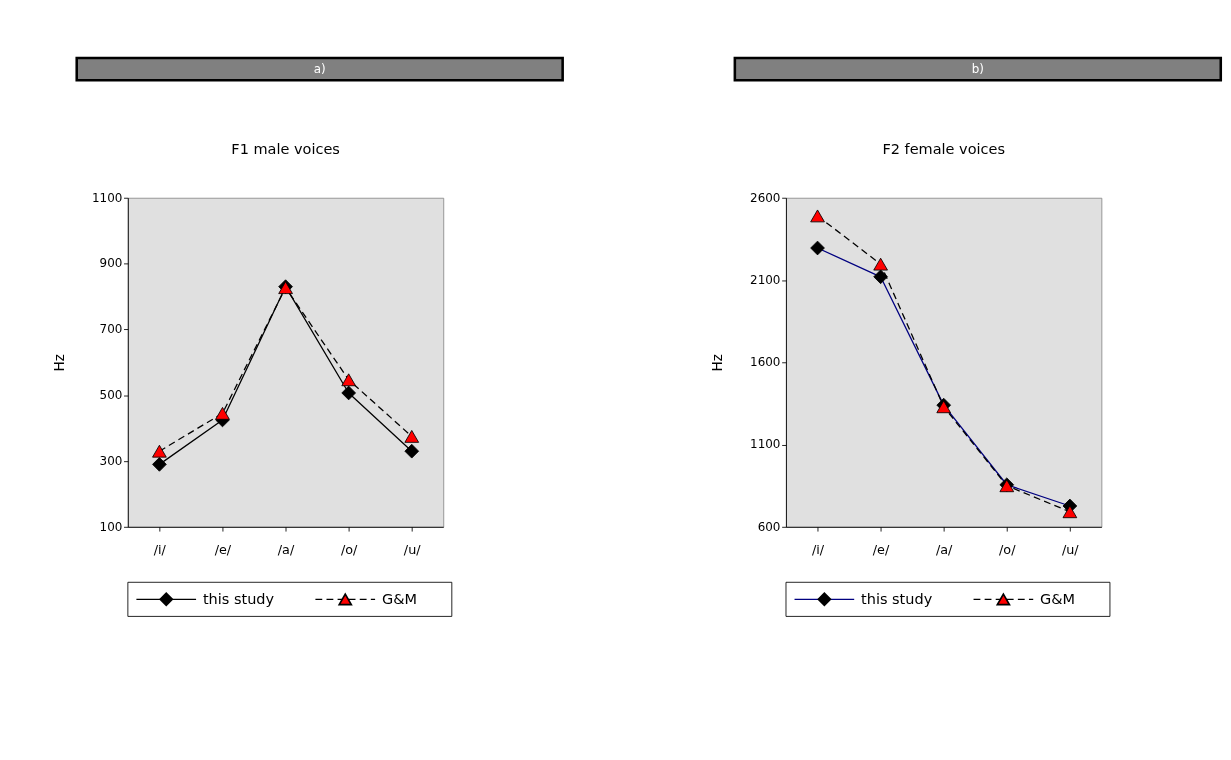 Image resolution: width=1231 pixels, height=760 pixels. What do you see at coordinates (977, 68) in the screenshot?
I see `text: b)` at bounding box center [977, 68].